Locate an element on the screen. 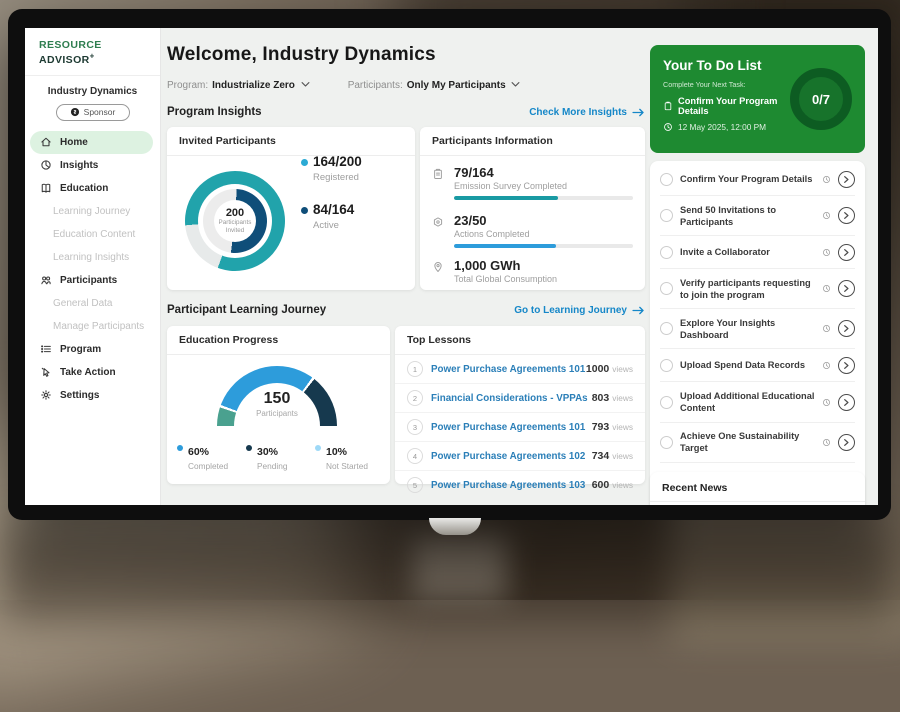 This screenshot has height=712, width=900. sidebar-item-participants: Participants is located at coordinates (92, 280).